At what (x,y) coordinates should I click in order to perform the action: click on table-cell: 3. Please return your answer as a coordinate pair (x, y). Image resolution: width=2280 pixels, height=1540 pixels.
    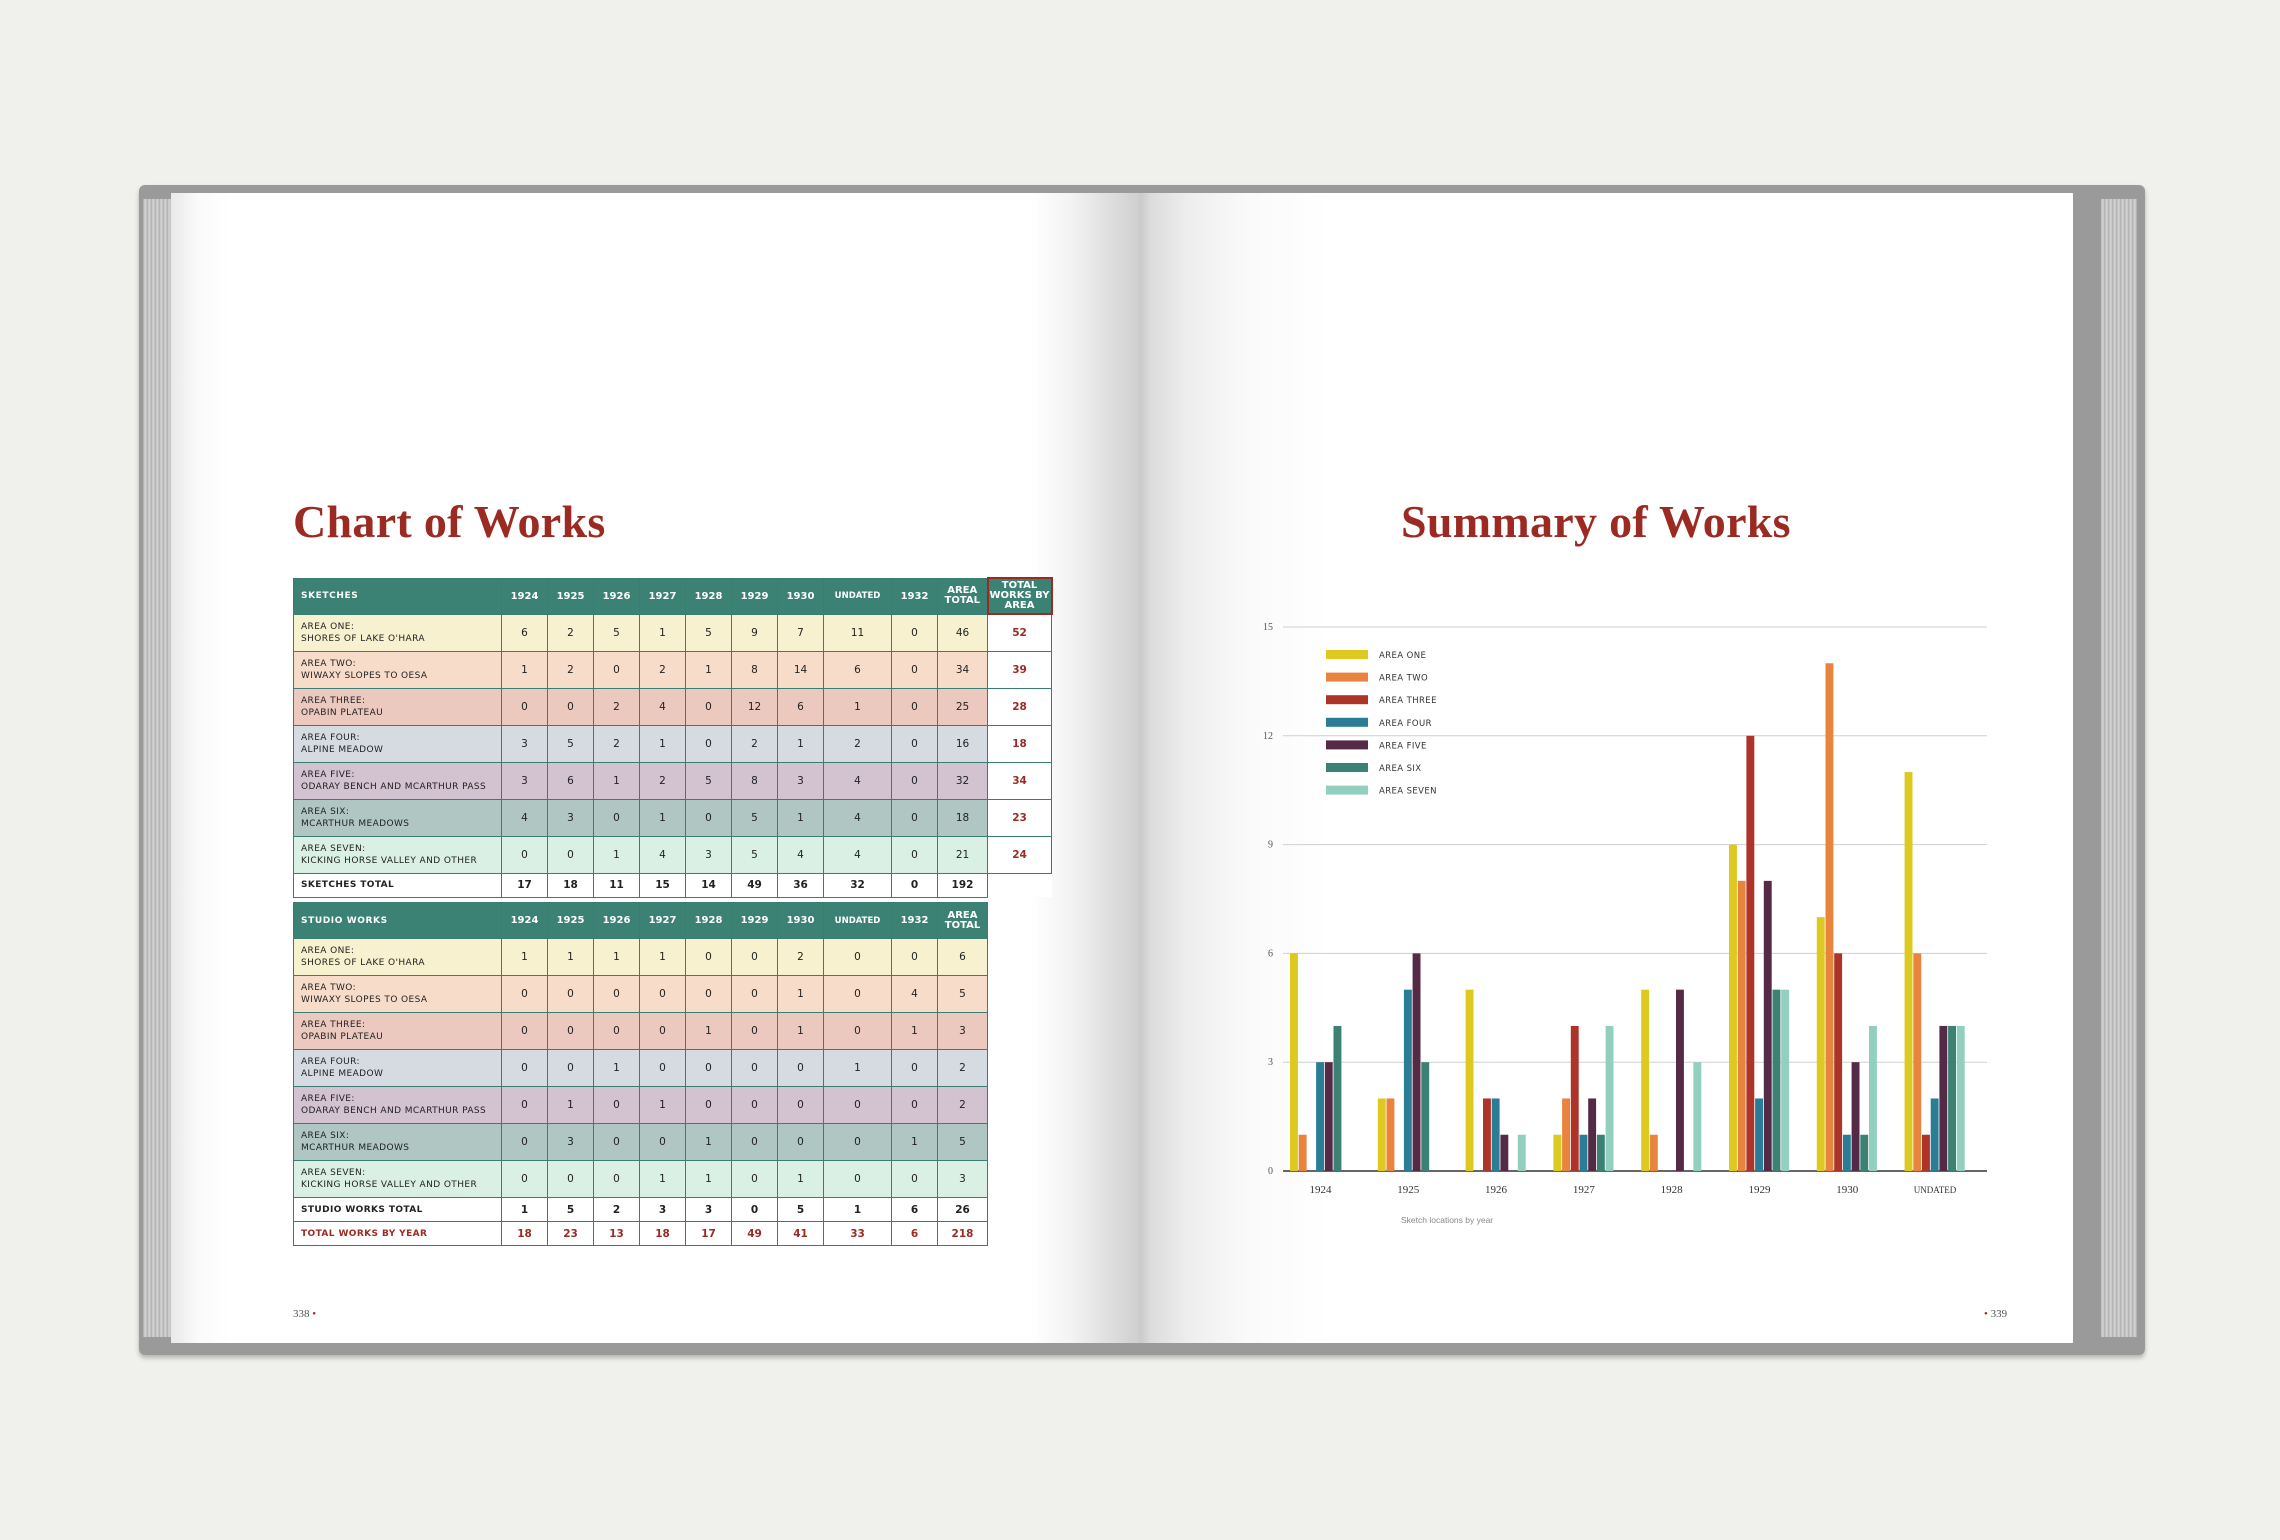
    Looking at the image, I should click on (524, 780).